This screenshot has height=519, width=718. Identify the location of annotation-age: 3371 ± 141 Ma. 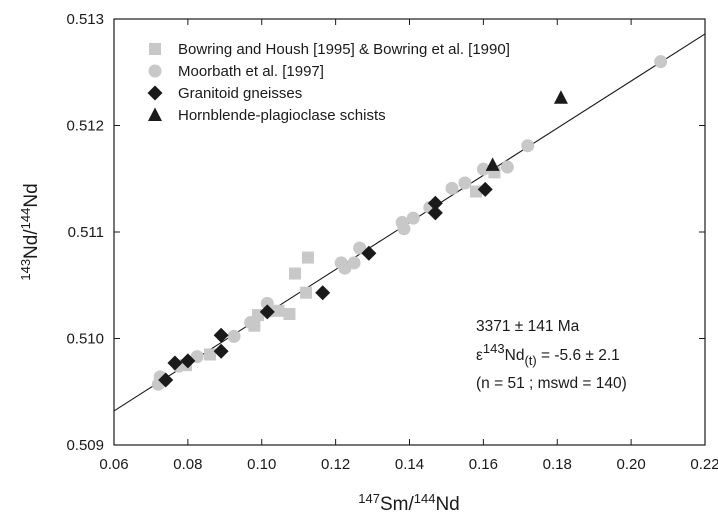
(528, 326).